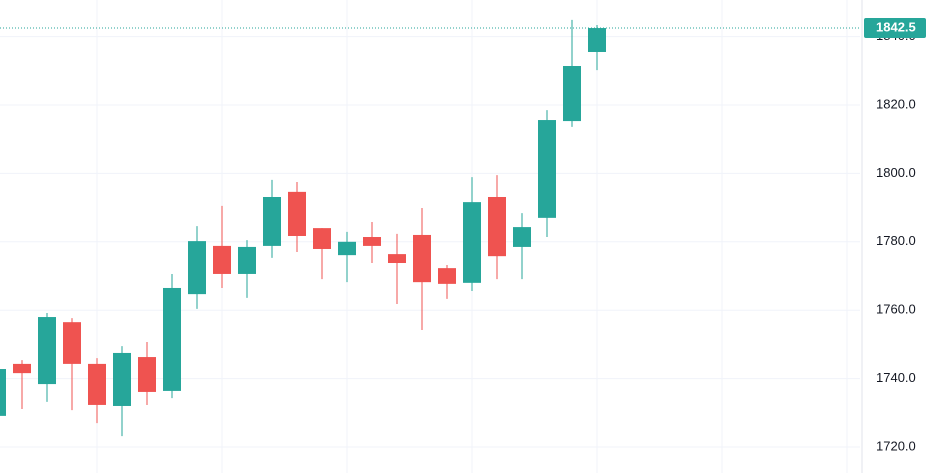 The width and height of the screenshot is (929, 473). Describe the element at coordinates (896, 377) in the screenshot. I see `y-tick-label: 1740.0` at that location.